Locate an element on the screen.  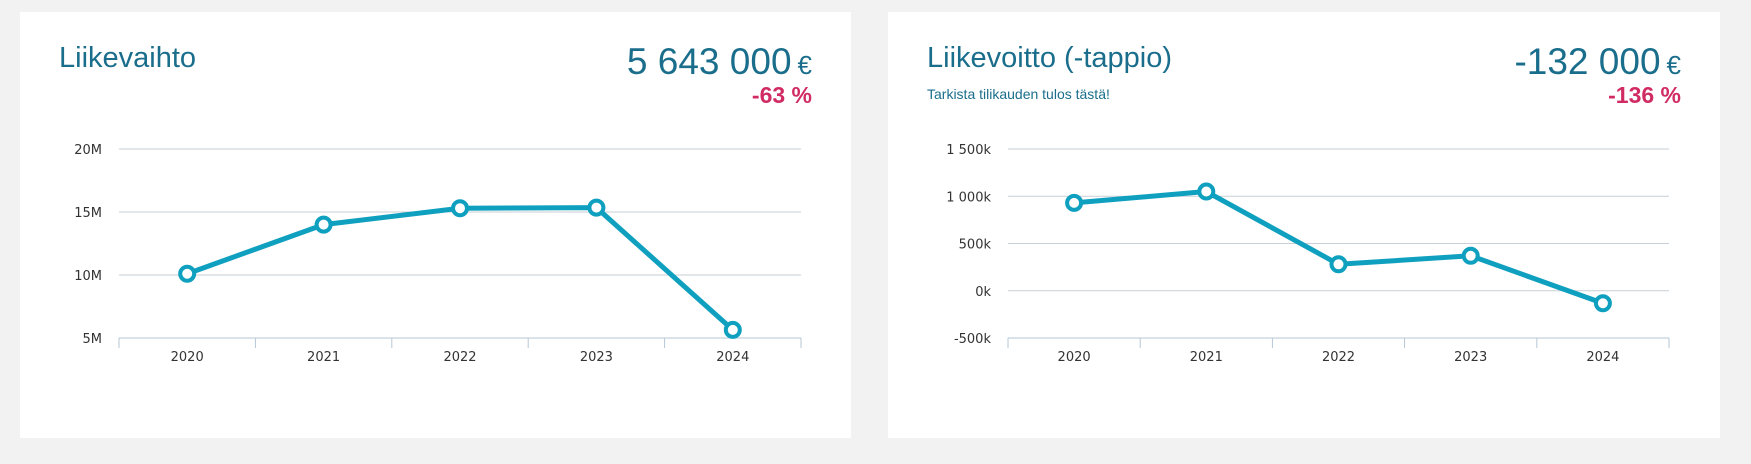
y-tick-label: 1 500k is located at coordinates (968, 150).